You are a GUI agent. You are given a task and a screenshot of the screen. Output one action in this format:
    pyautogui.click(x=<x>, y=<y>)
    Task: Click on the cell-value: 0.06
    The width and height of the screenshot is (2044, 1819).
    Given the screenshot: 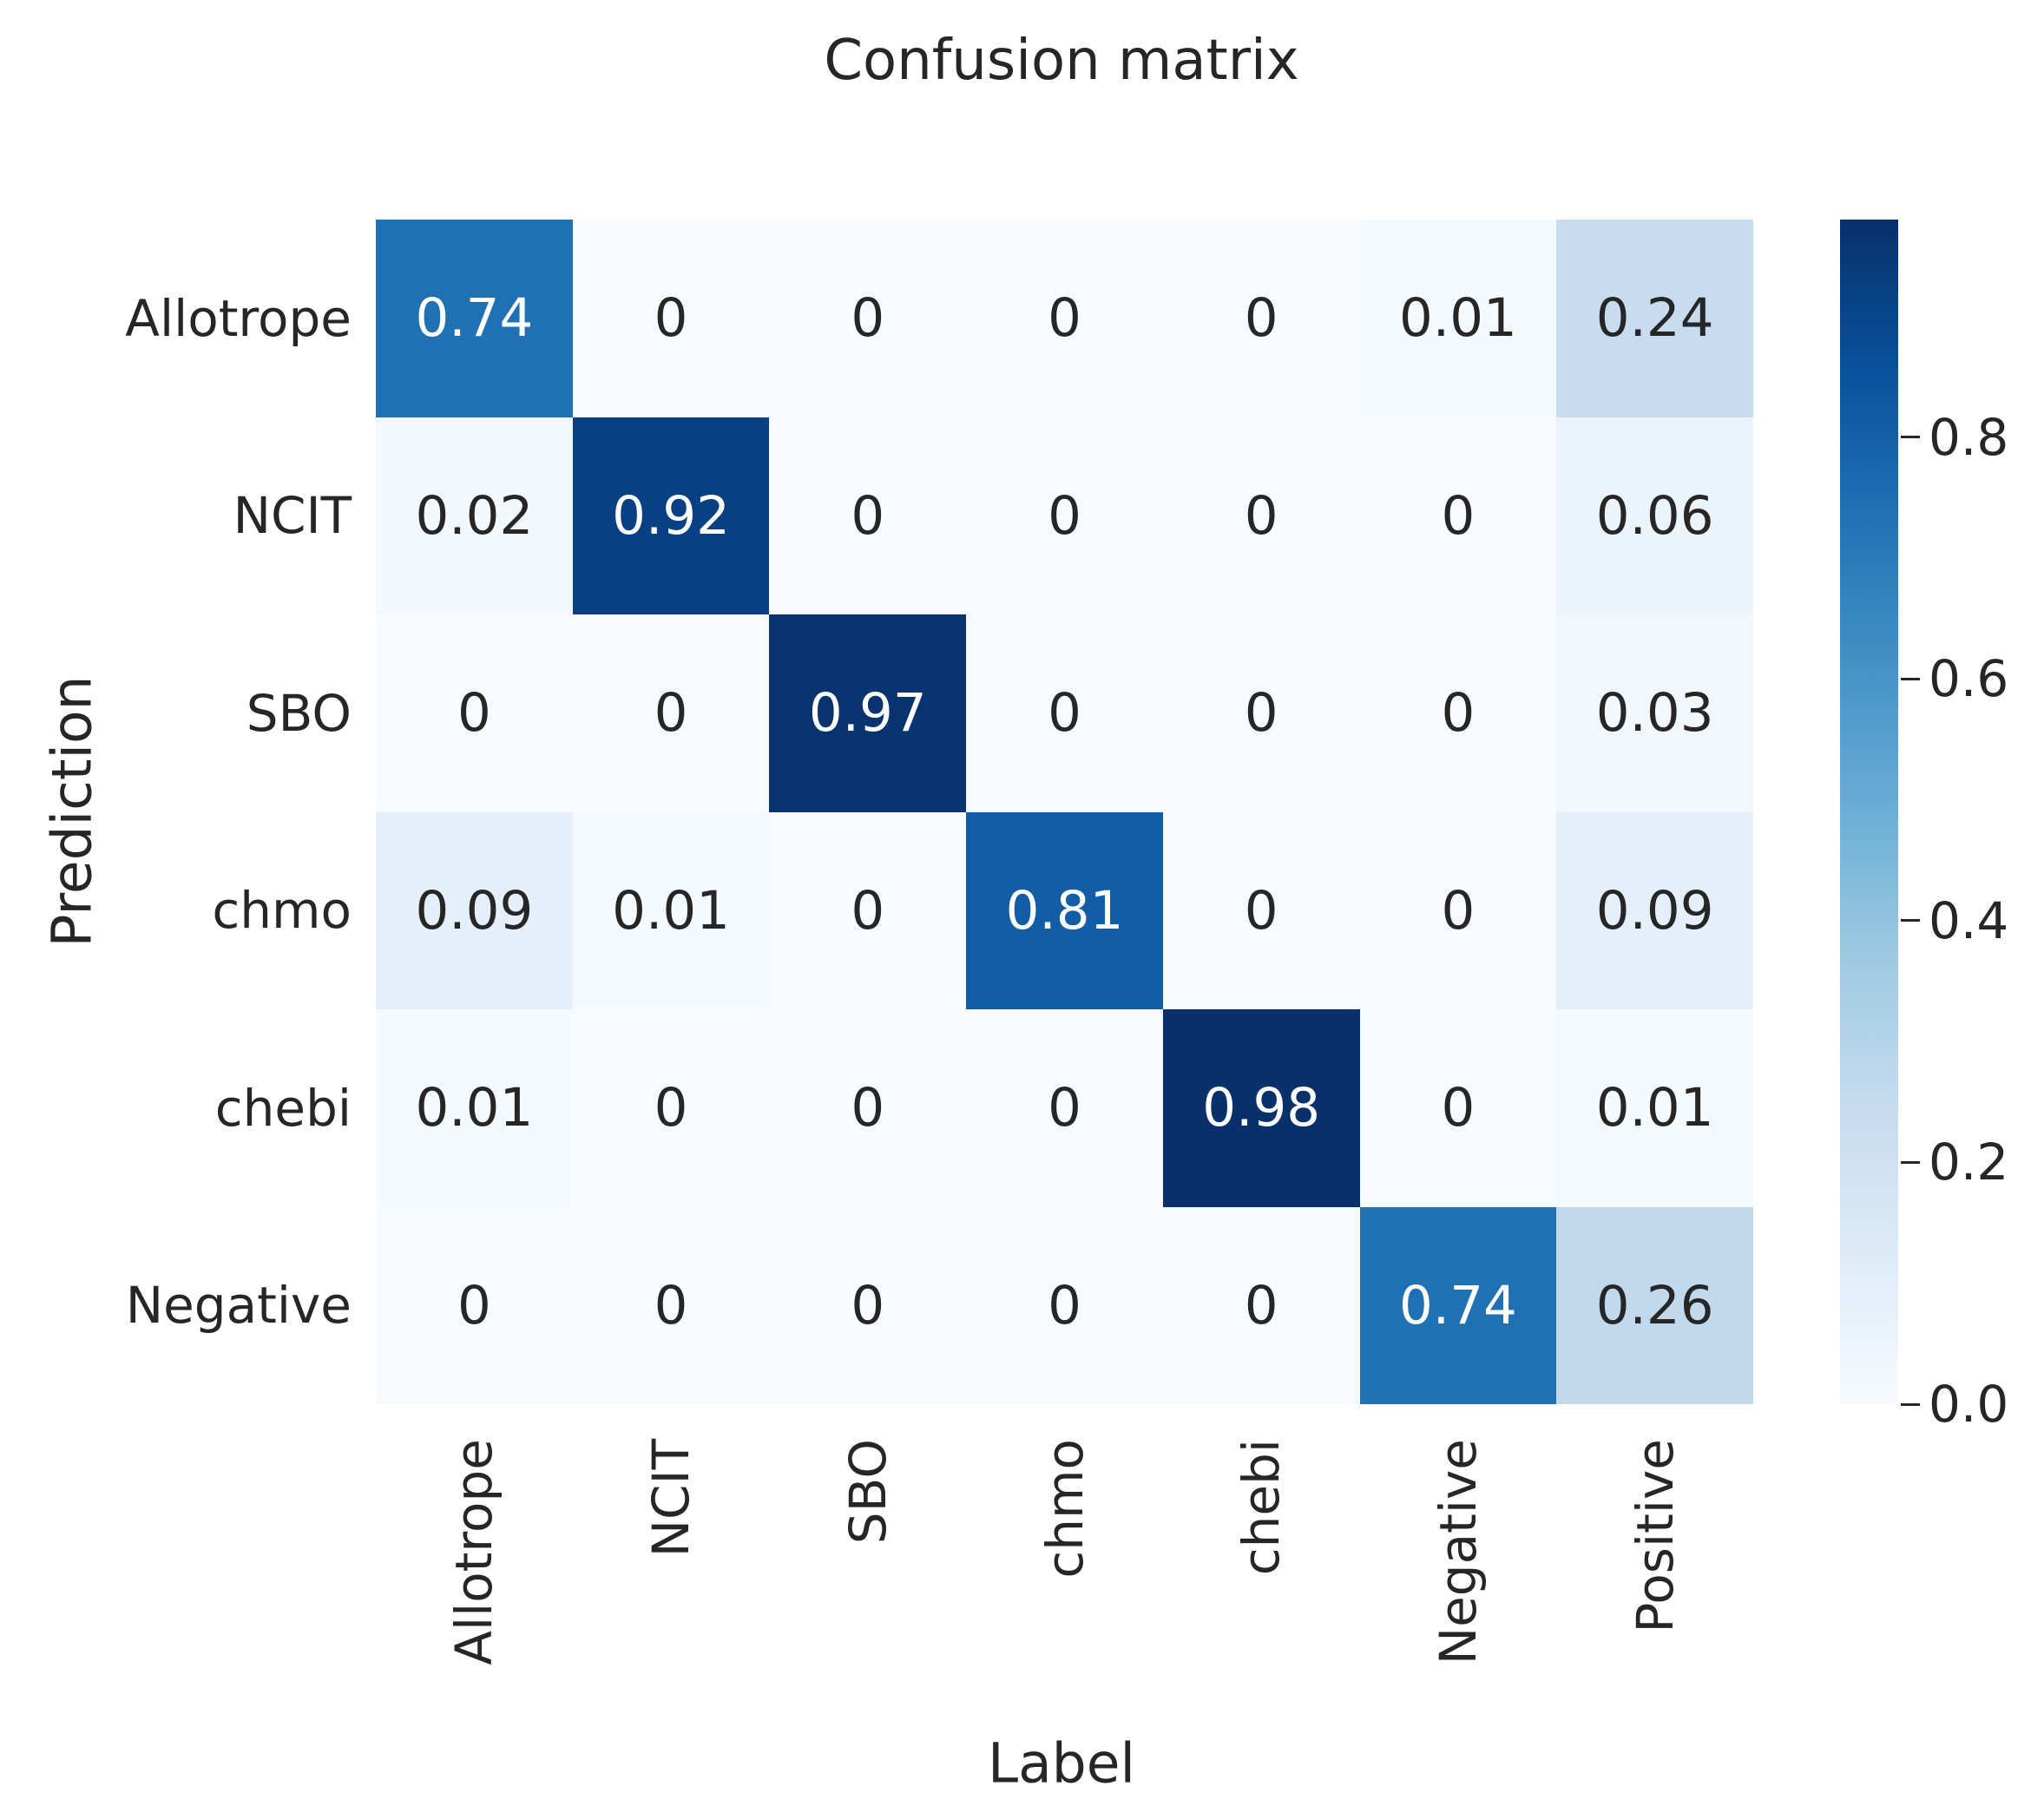 What is the action you would take?
    pyautogui.click(x=1654, y=515)
    